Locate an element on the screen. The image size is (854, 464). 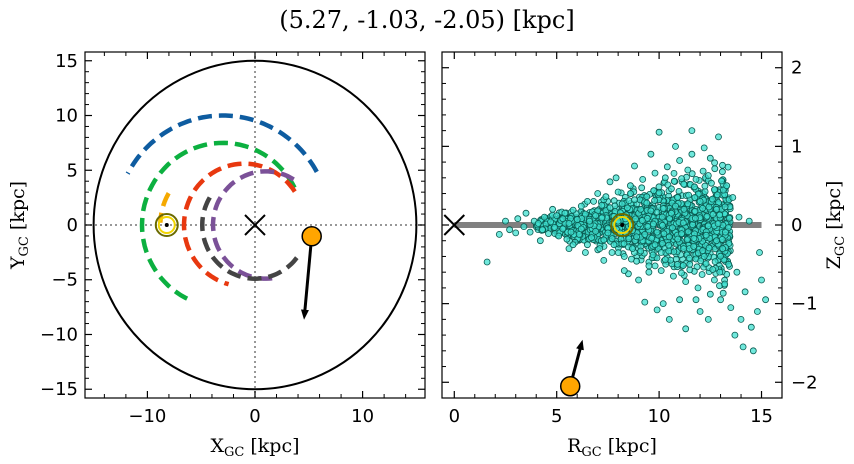
right-x-tick-label: 10 is located at coordinates (659, 416).